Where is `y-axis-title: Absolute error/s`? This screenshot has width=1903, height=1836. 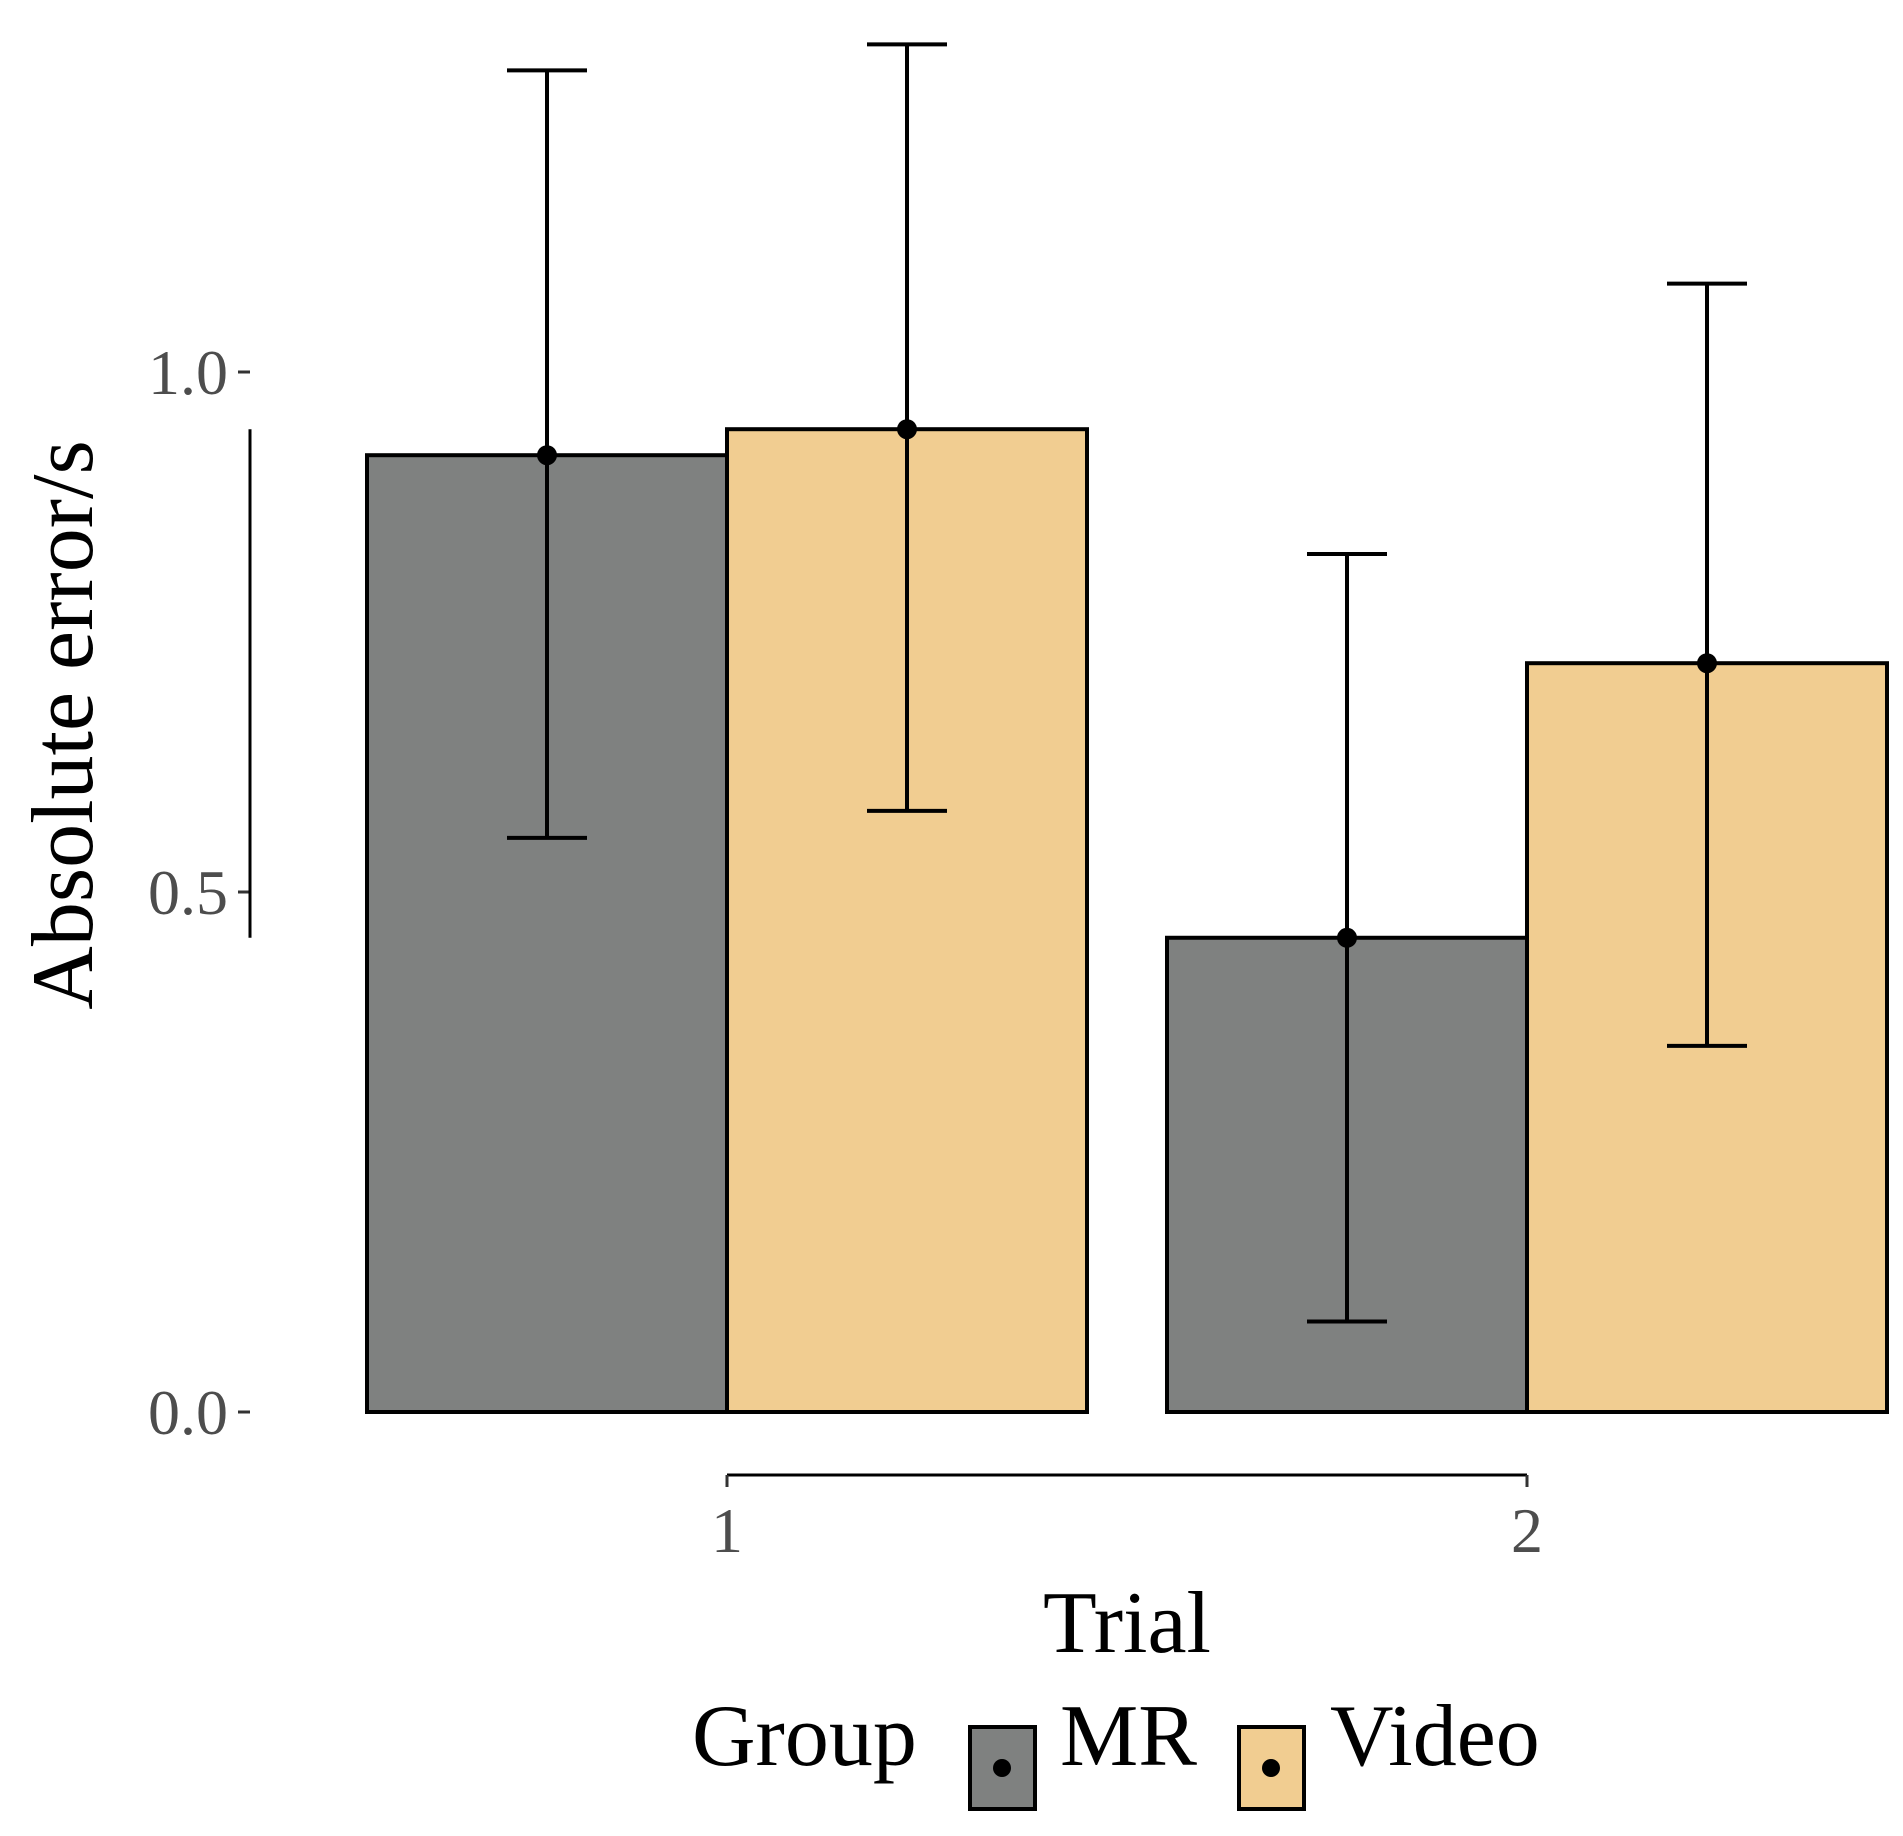
y-axis-title: Absolute error/s is located at coordinates (63, 724).